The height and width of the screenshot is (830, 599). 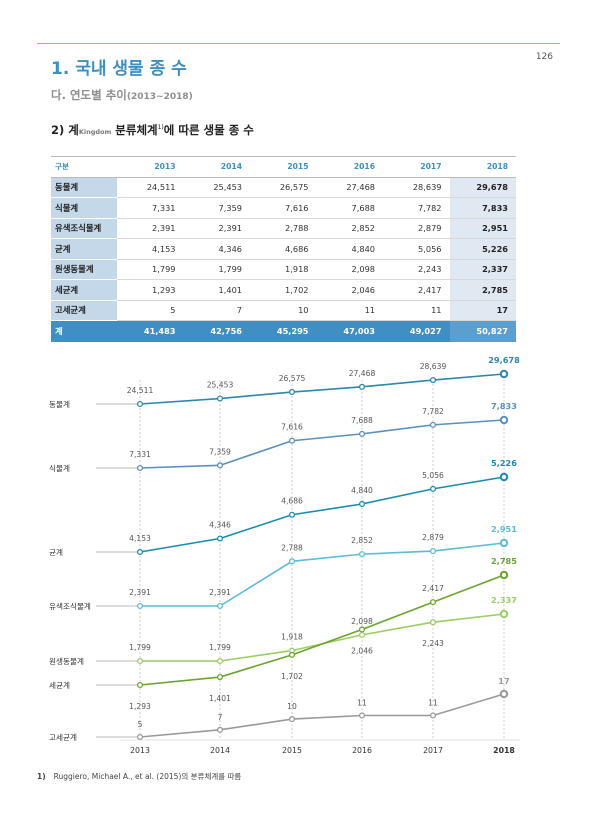 What do you see at coordinates (59, 685) in the screenshot?
I see `series-name-label: 세균계` at bounding box center [59, 685].